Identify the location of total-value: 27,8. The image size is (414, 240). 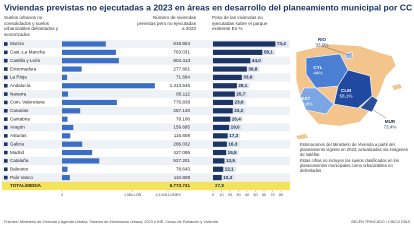
(219, 185).